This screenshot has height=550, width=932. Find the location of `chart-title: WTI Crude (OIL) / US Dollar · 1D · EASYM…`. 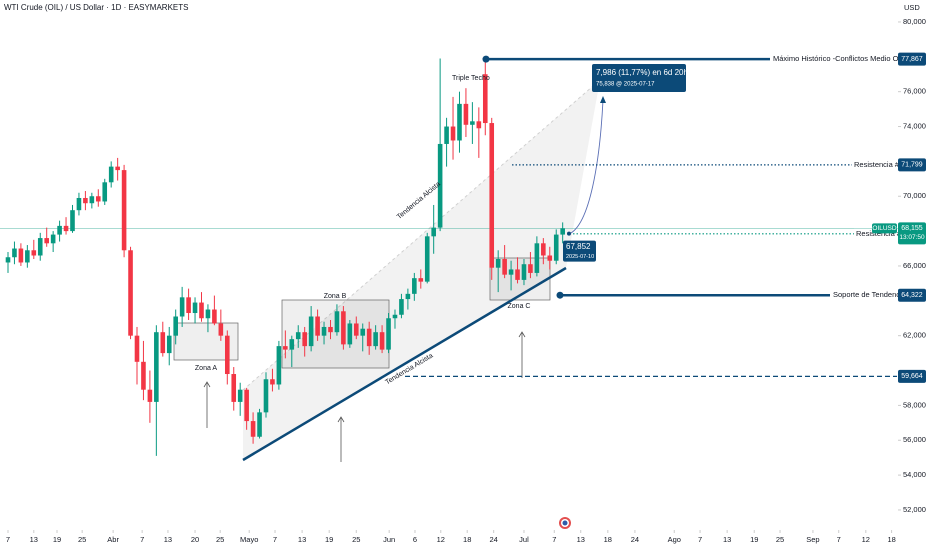

chart-title: WTI Crude (OIL) / US Dollar · 1D · EASYM… is located at coordinates (96, 7).